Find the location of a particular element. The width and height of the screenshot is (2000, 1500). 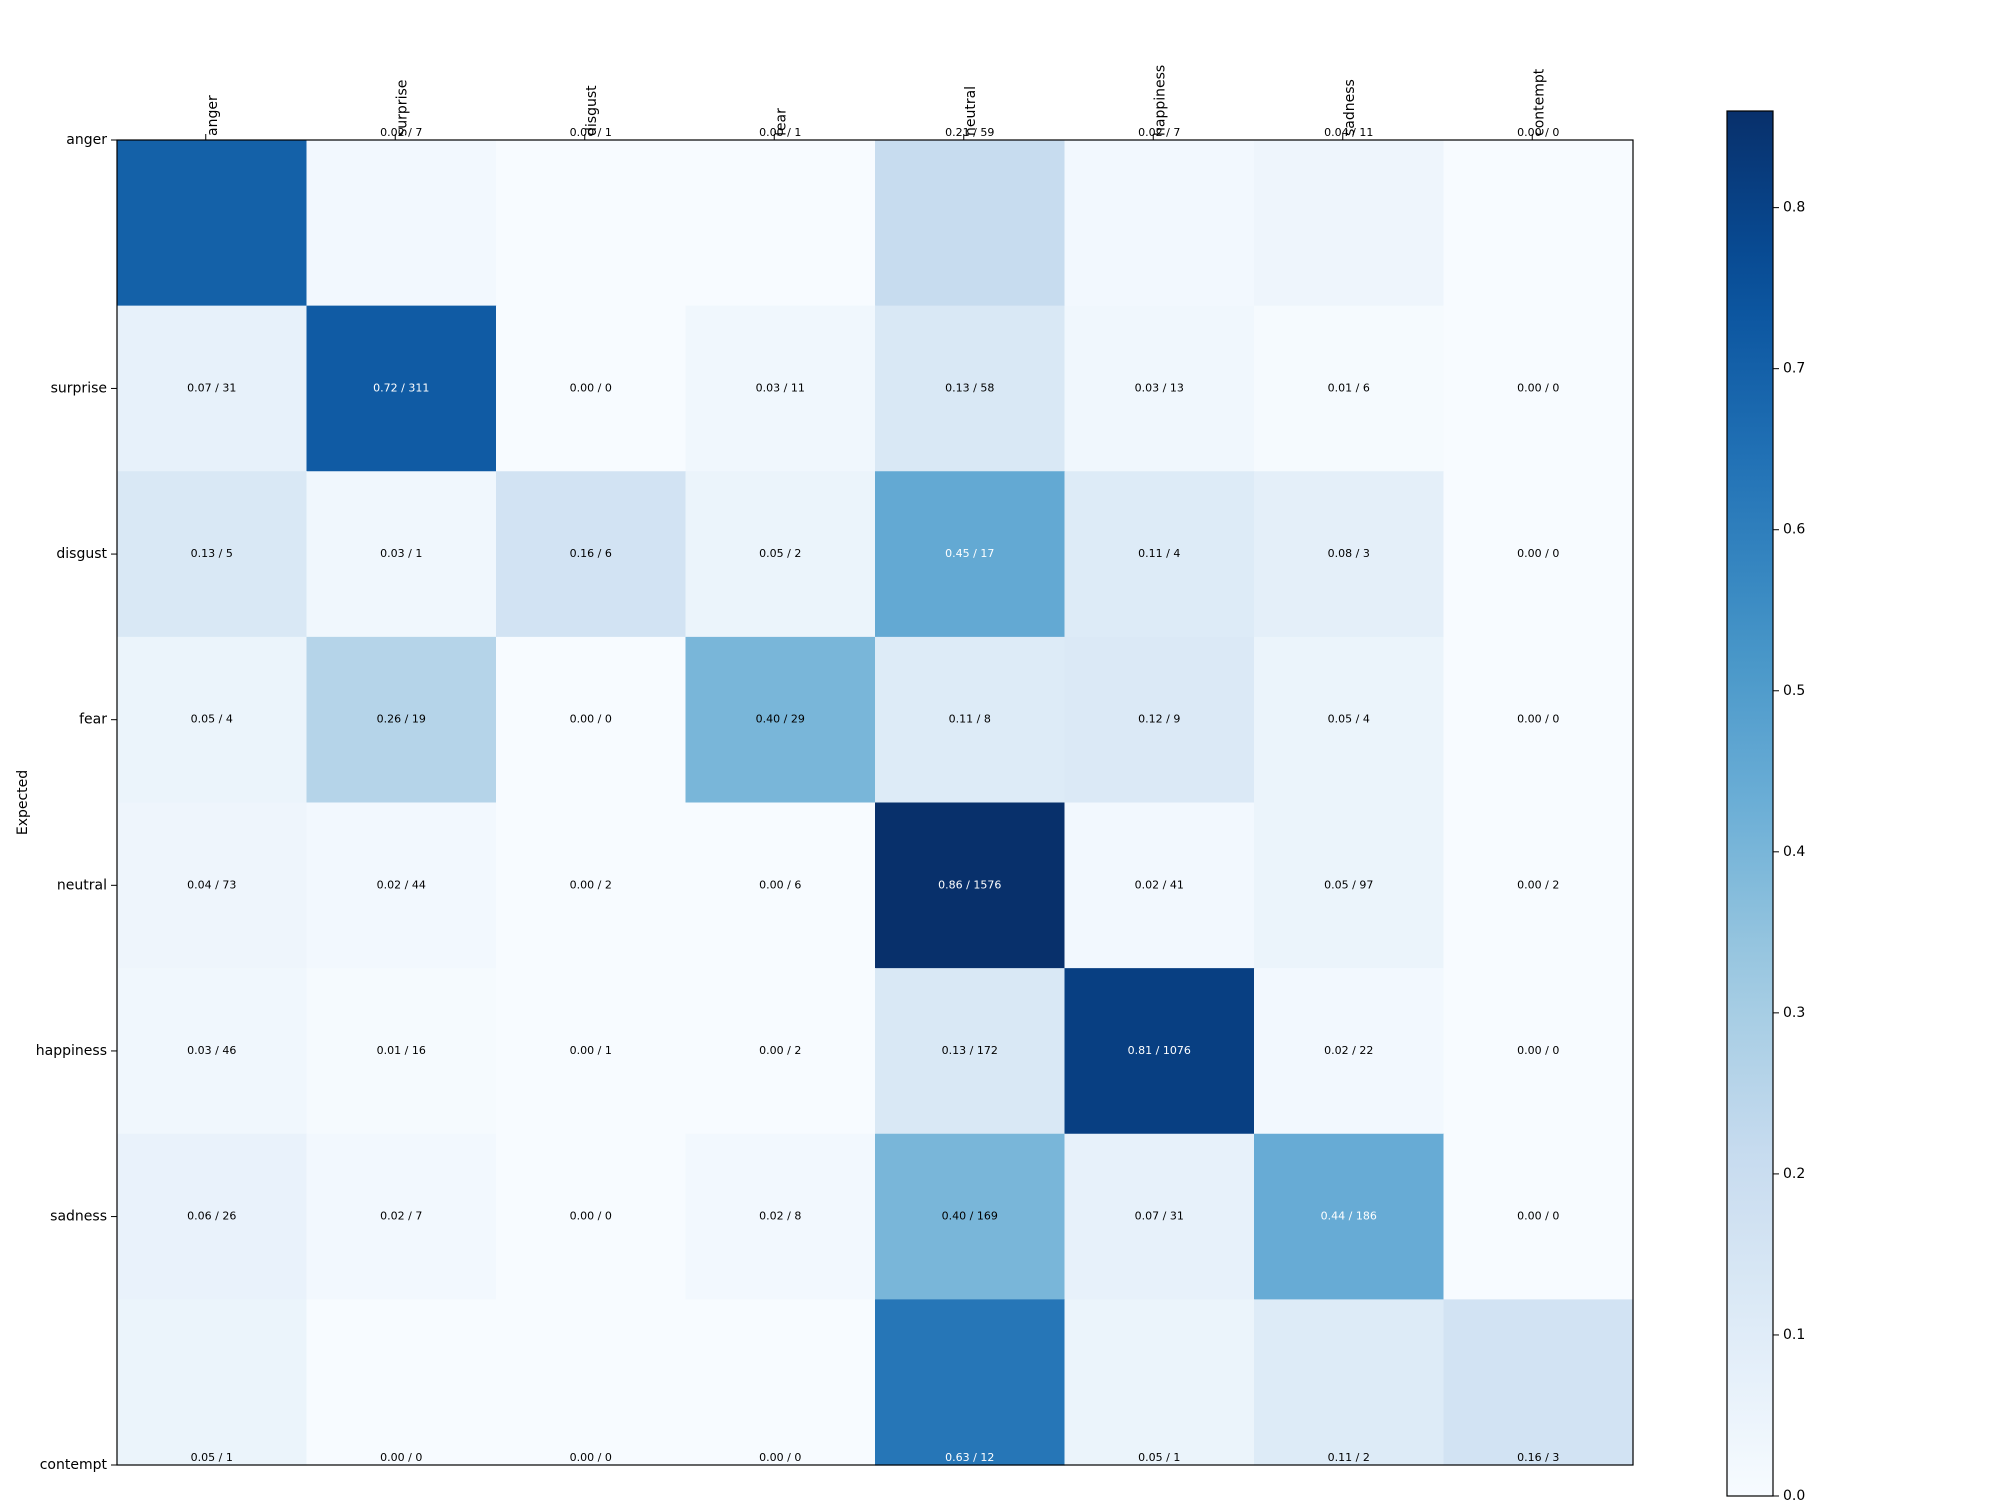

cell-value-label: 0.02 / 41 is located at coordinates (1159, 884).